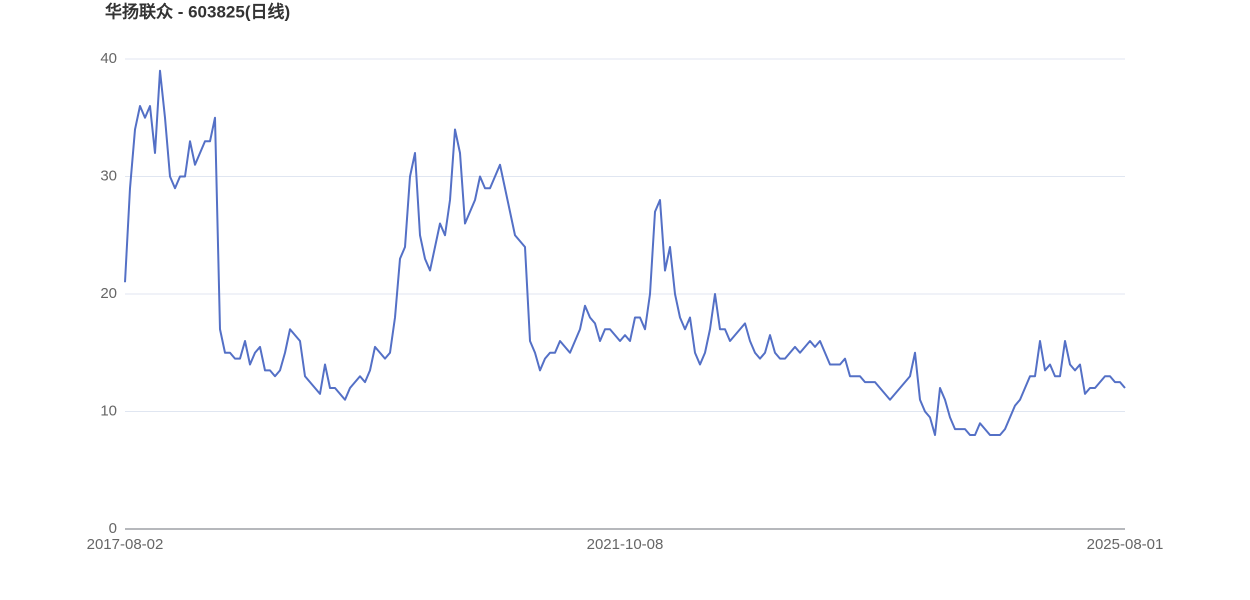 Image resolution: width=1250 pixels, height=600 pixels. I want to click on y-tick-label: 10, so click(108, 410).